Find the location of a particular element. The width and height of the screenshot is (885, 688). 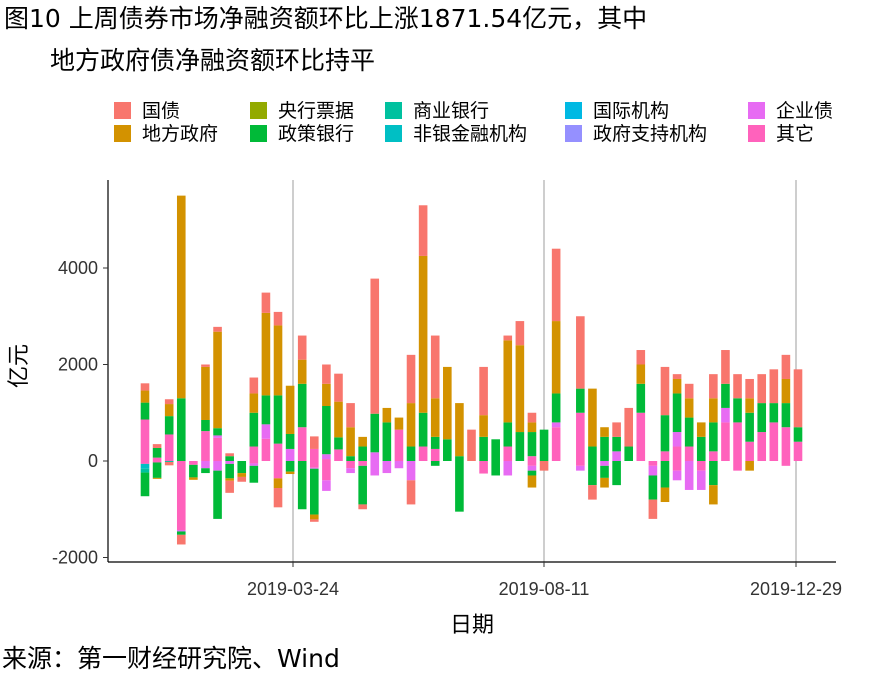

x-tick-label: 2019-03-24 is located at coordinates (293, 589).